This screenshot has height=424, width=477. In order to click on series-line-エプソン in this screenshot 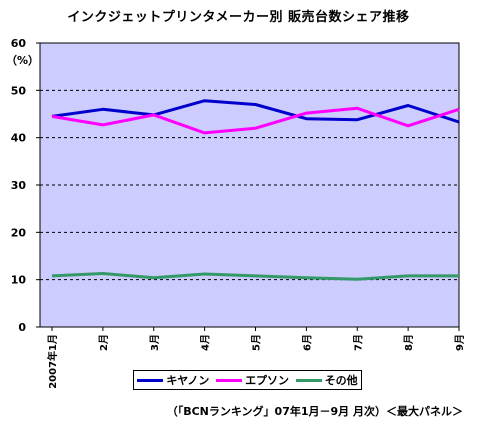, I will do `click(255, 120)`.